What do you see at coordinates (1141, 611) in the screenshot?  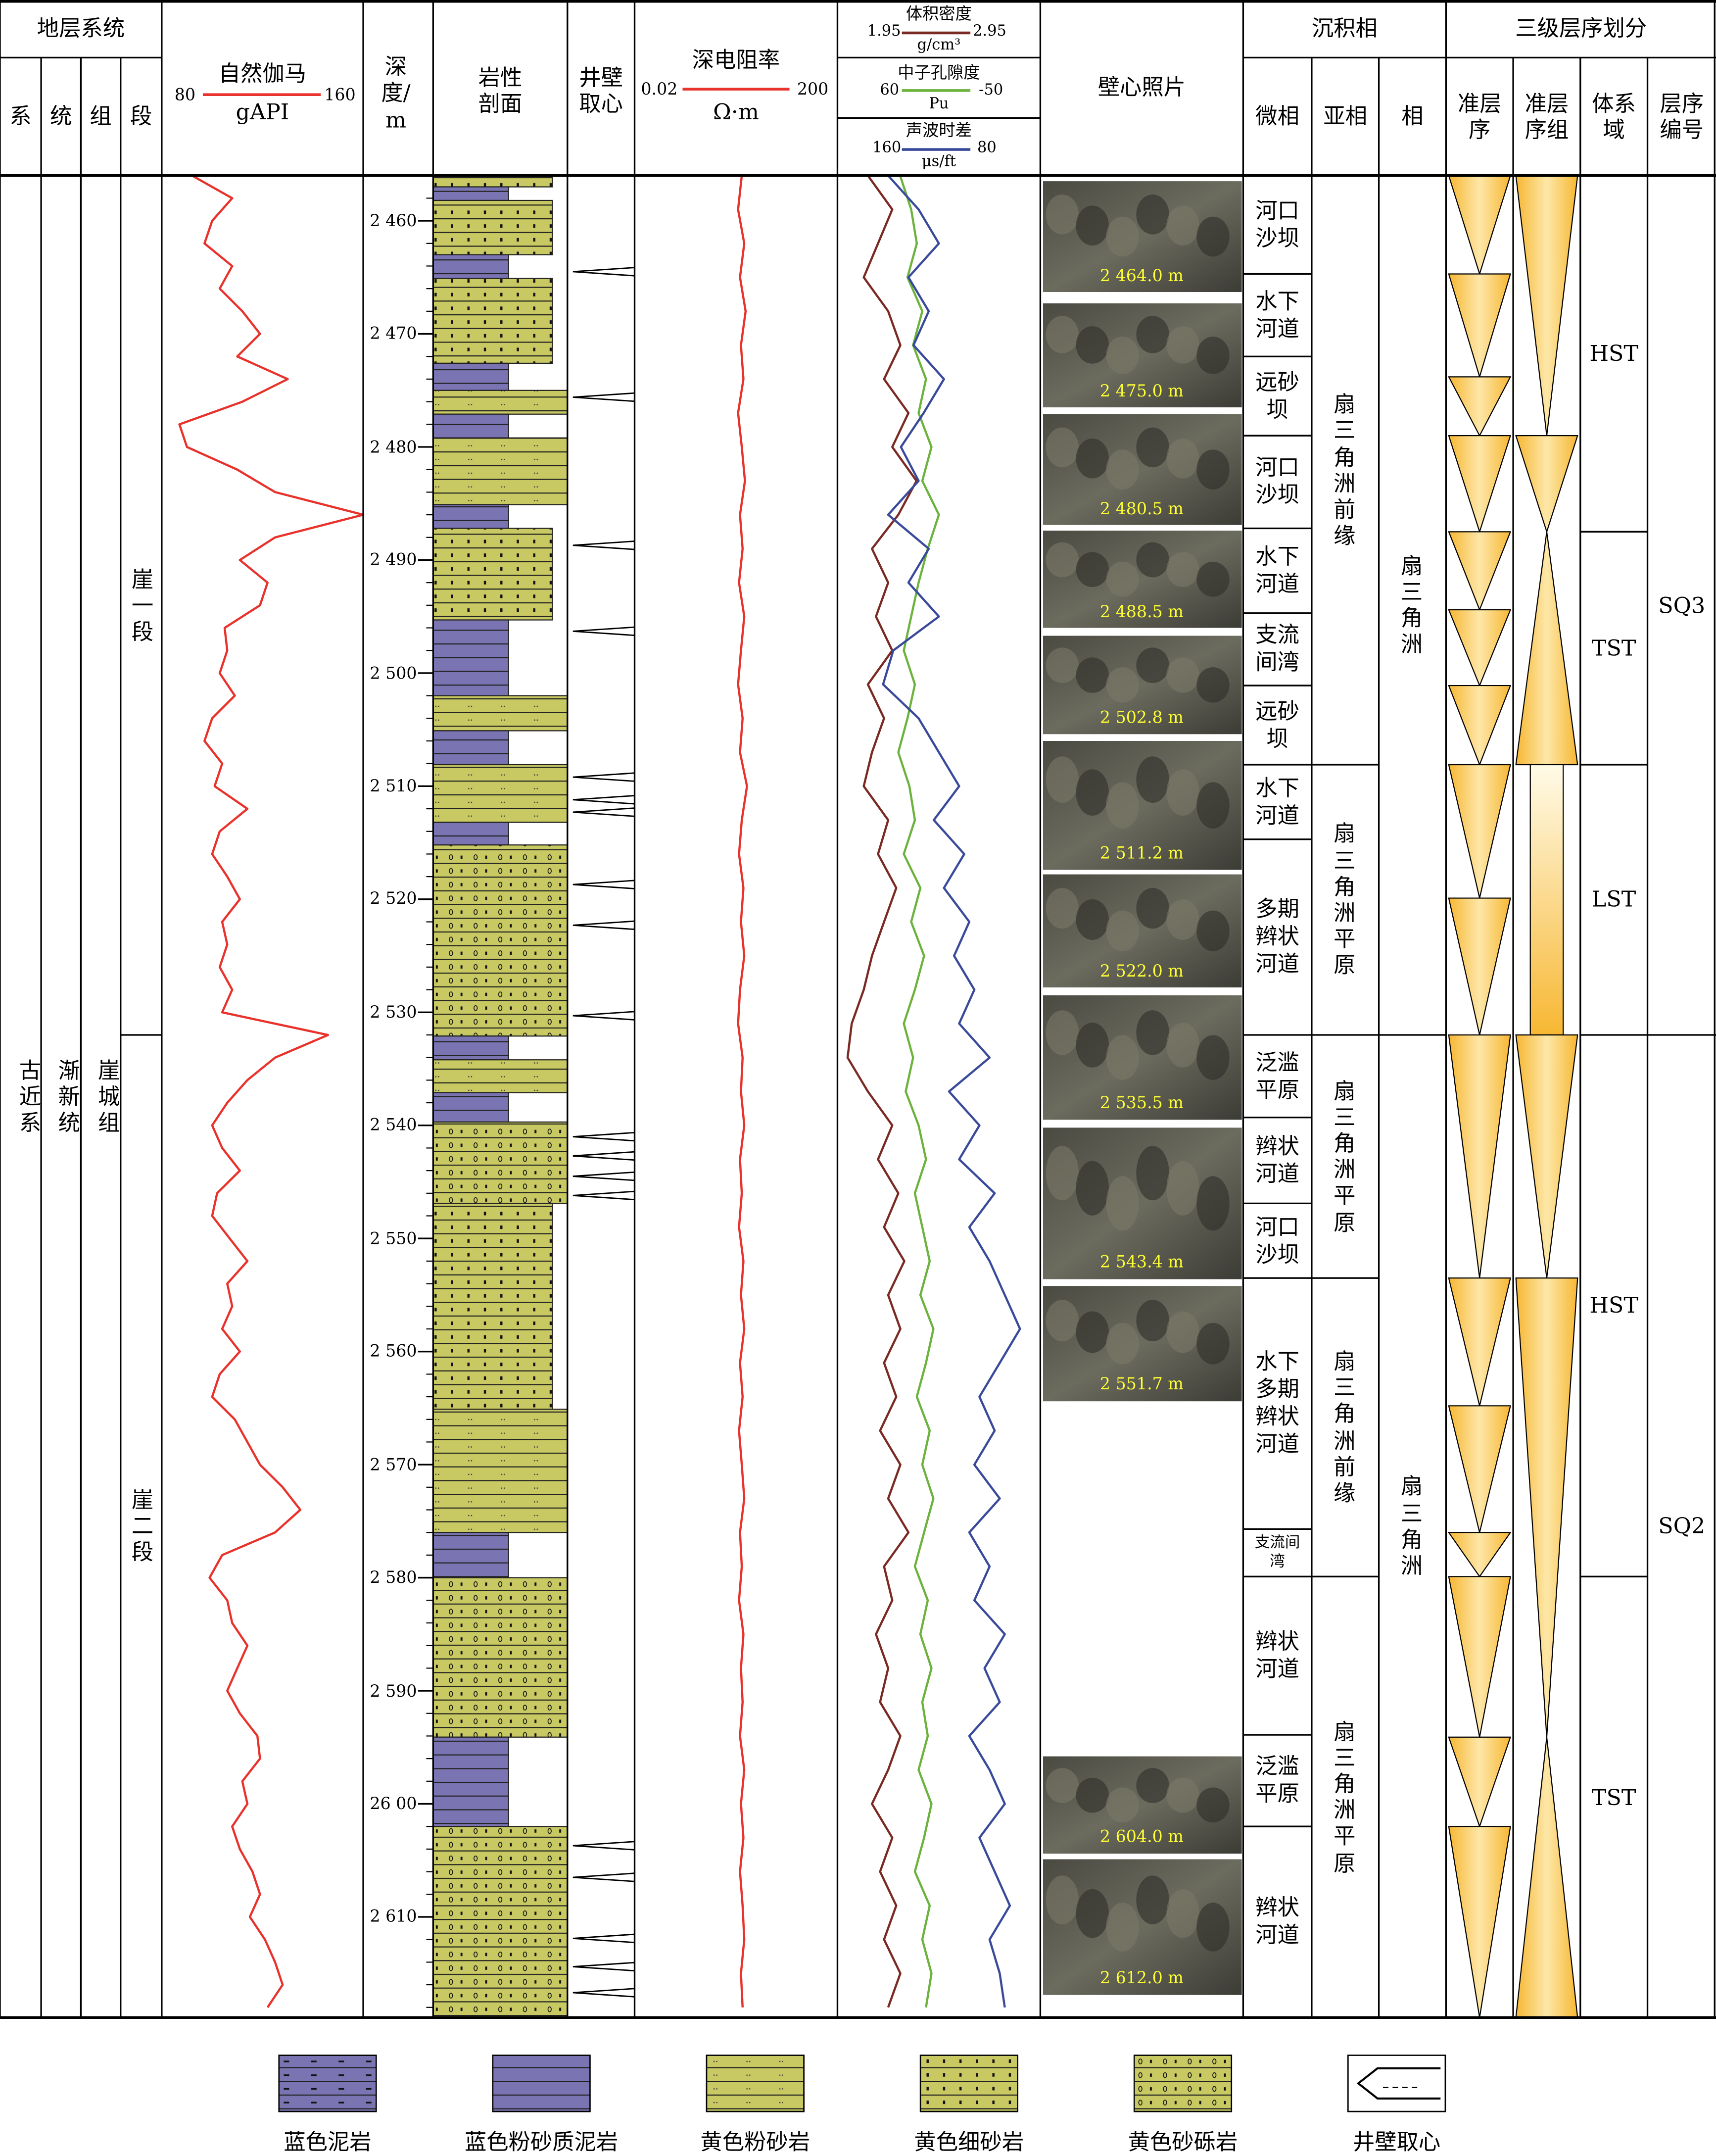 I see `core-photo-depth-label: 2 488.5 m` at bounding box center [1141, 611].